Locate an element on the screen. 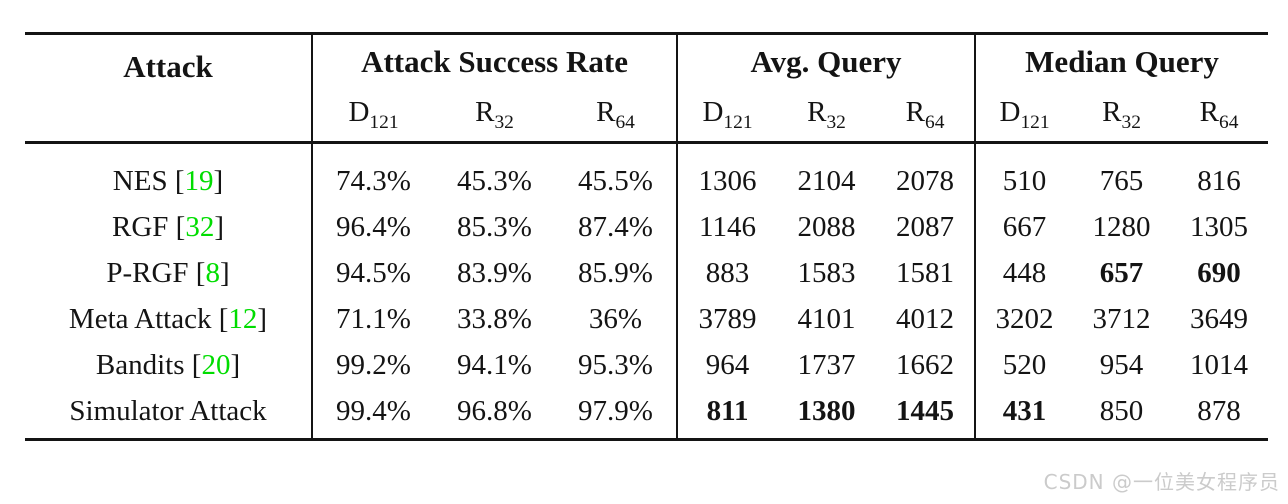 The width and height of the screenshot is (1288, 504). value-cell: 964 is located at coordinates (727, 365).